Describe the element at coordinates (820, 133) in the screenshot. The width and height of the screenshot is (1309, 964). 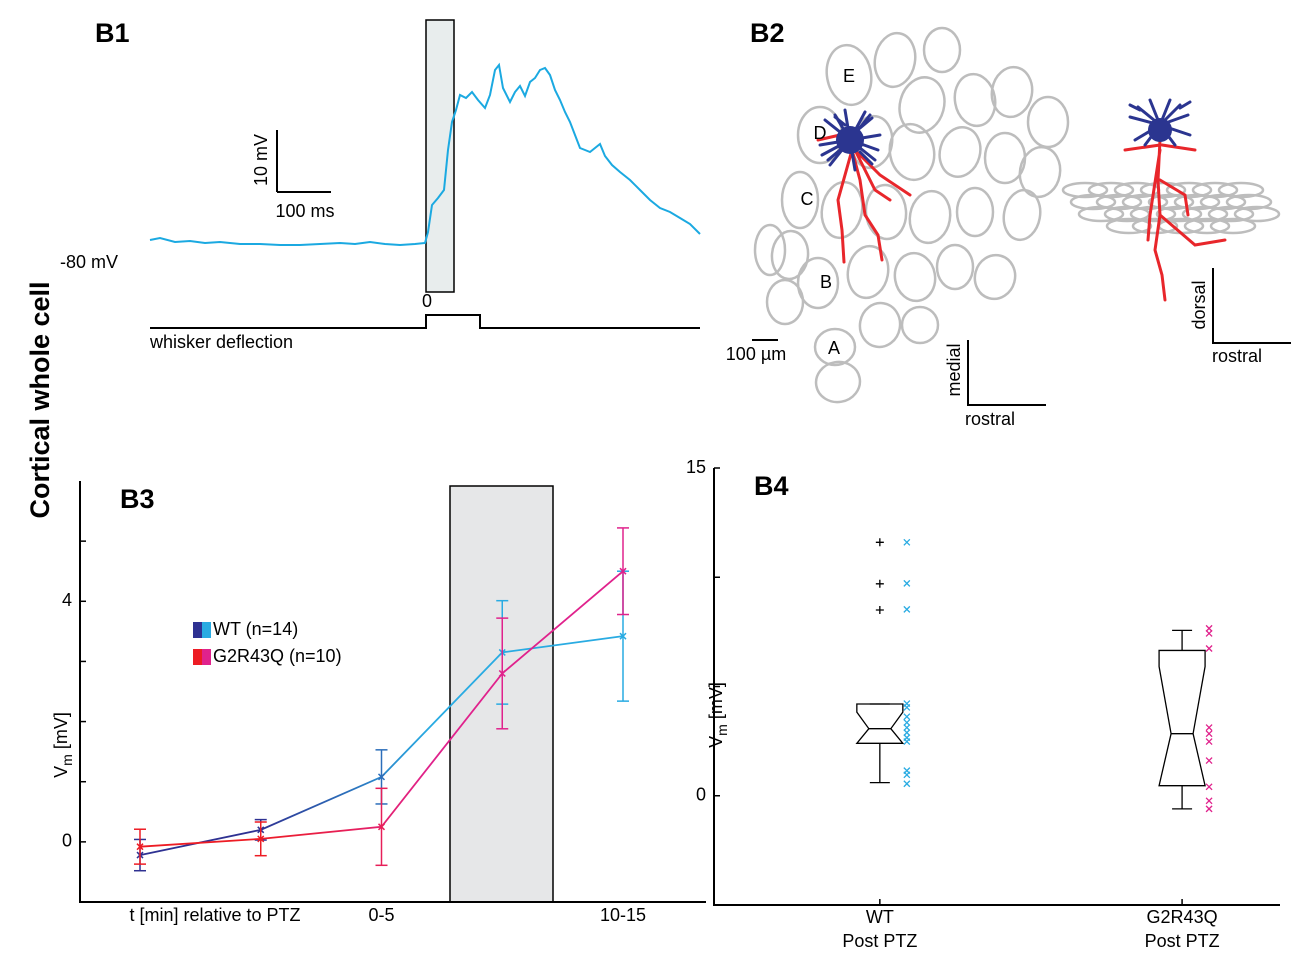
I see `barrel-label: D` at that location.